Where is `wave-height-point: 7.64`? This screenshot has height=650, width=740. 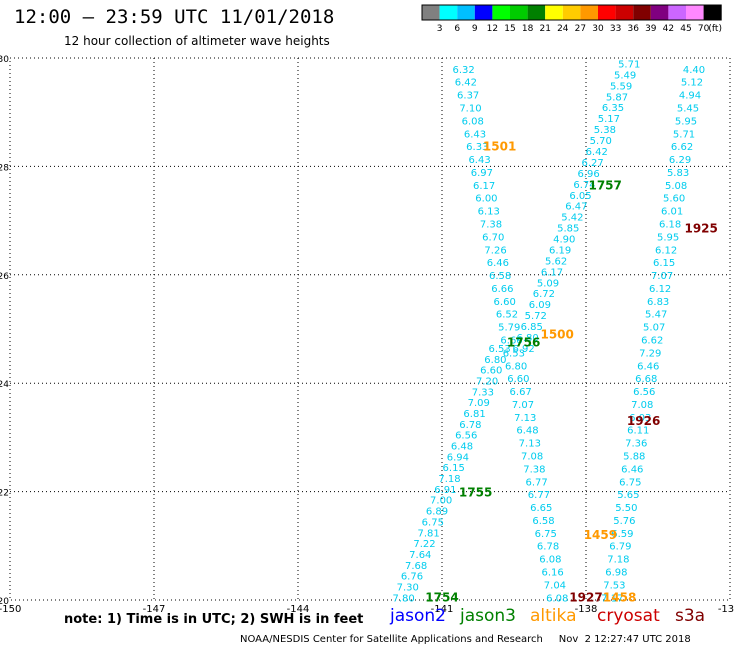
wave-height-point: 7.64 is located at coordinates (420, 555).